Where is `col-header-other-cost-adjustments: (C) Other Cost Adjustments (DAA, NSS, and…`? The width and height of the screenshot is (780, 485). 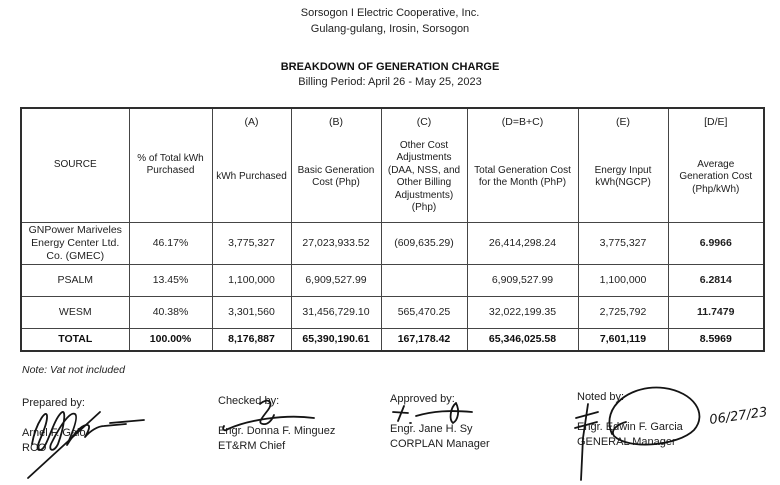
col-header-other-cost-adjustments: (C) Other Cost Adjustments (DAA, NSS, and… is located at coordinates (424, 165).